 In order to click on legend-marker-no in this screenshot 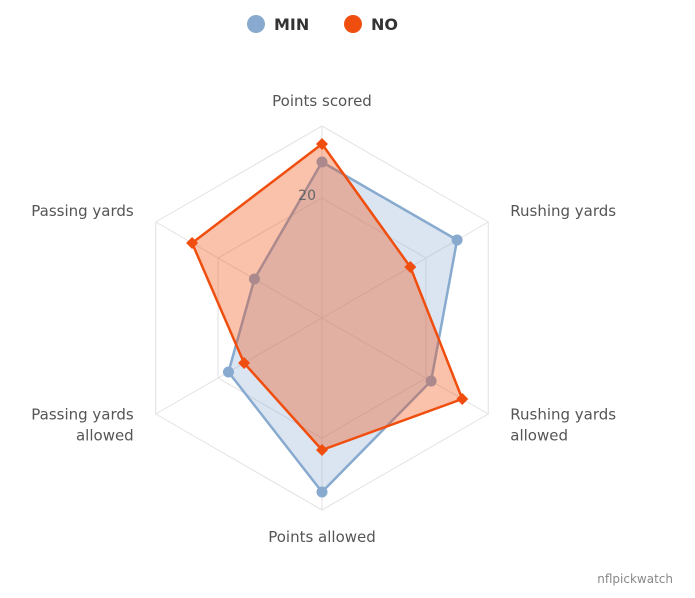, I will do `click(353, 24)`.